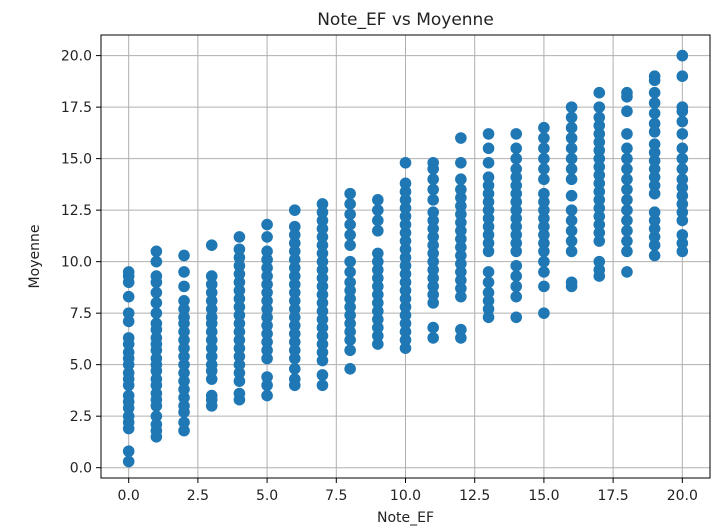  What do you see at coordinates (543, 496) in the screenshot?
I see `x-tick-label: 15.0` at bounding box center [543, 496].